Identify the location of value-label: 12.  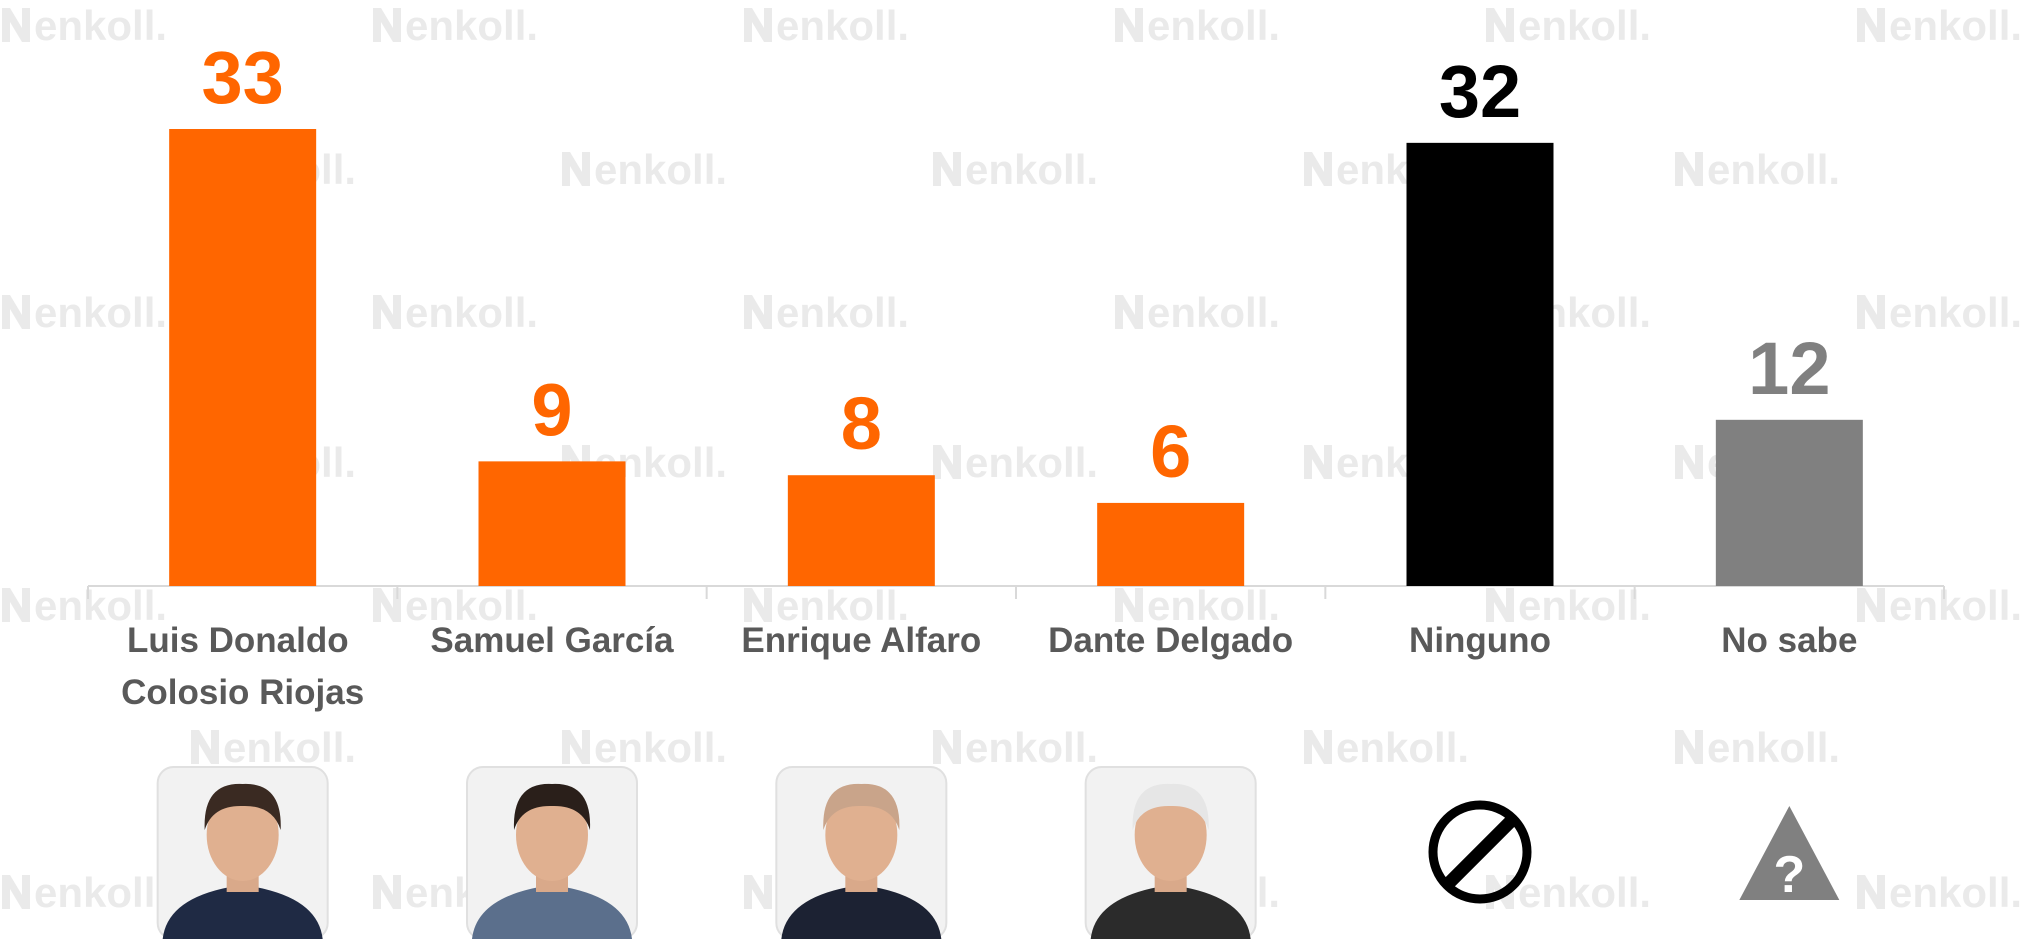
(1789, 368).